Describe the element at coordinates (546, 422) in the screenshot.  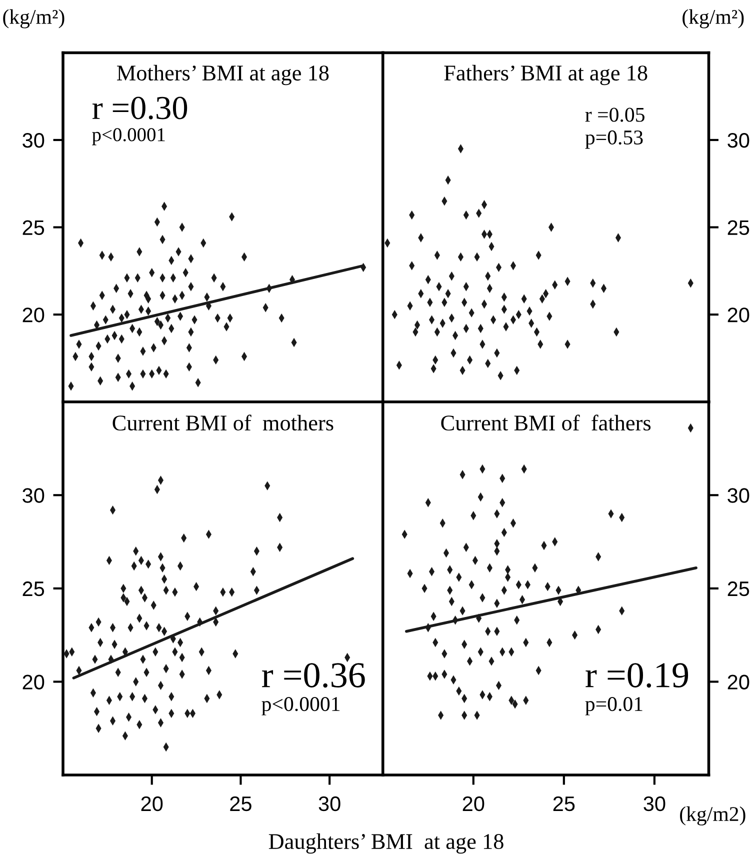
I see `chart-title: Current BMI of fathers` at that location.